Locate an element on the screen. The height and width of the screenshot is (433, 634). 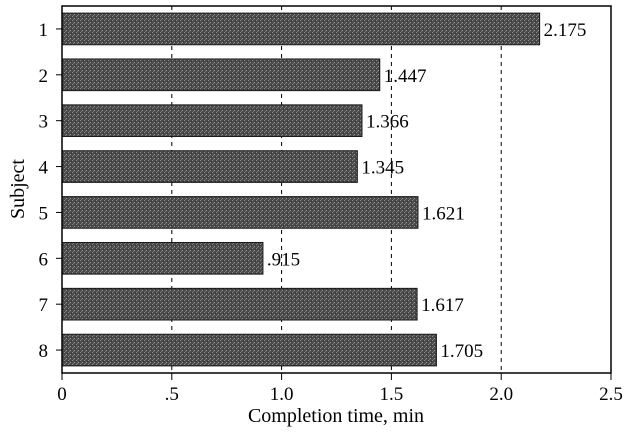
y-axis-title: Subject is located at coordinates (18, 189).